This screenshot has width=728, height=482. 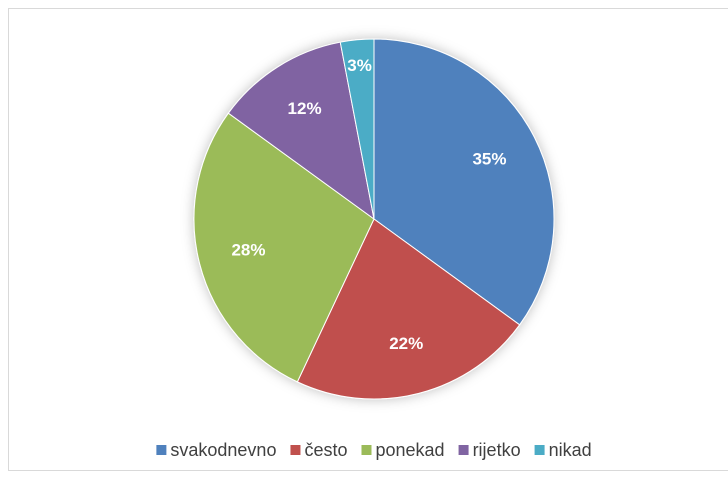 What do you see at coordinates (409, 450) in the screenshot?
I see `legend-label: ponekad` at bounding box center [409, 450].